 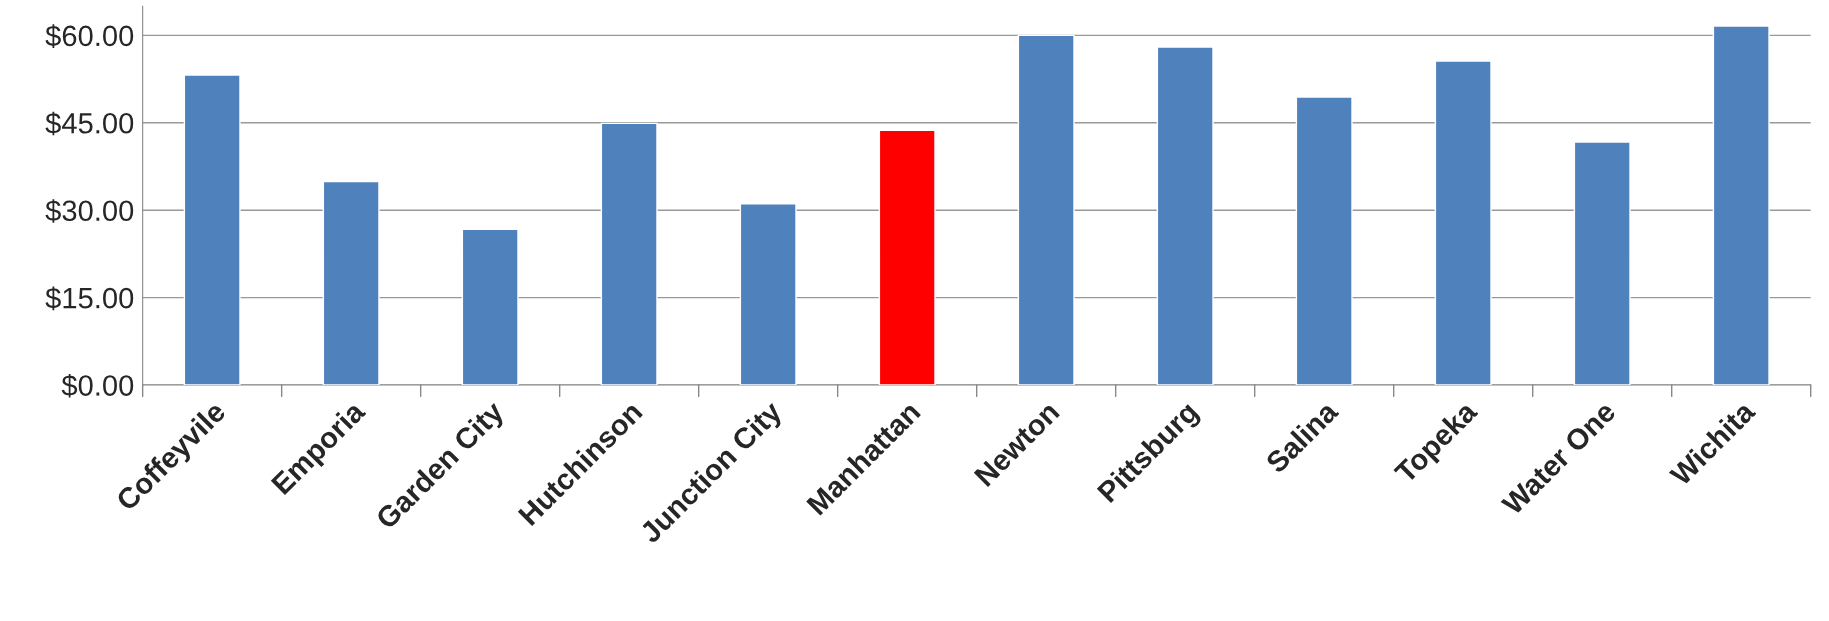 What do you see at coordinates (89, 36) in the screenshot?
I see `y-tick-label: $60.00` at bounding box center [89, 36].